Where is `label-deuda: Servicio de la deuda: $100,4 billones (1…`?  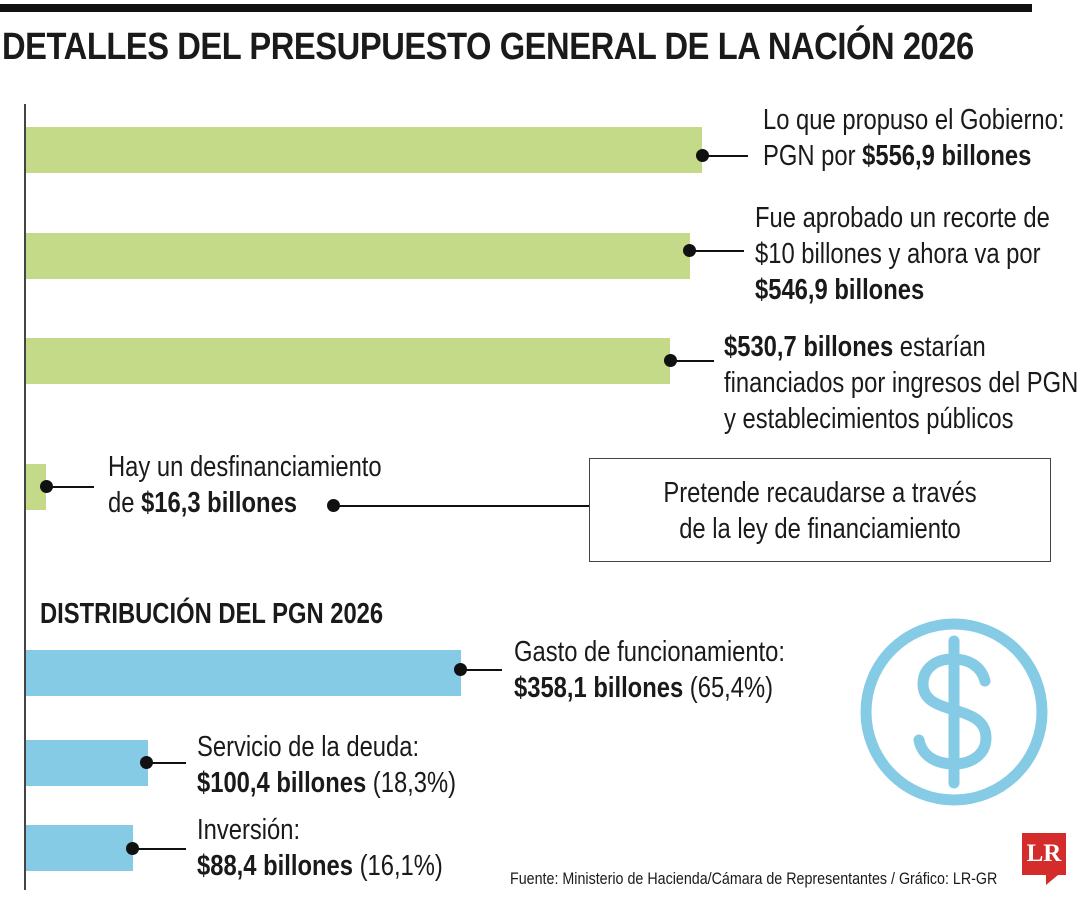 label-deuda: Servicio de la deuda: $100,4 billones (1… is located at coordinates (326, 765).